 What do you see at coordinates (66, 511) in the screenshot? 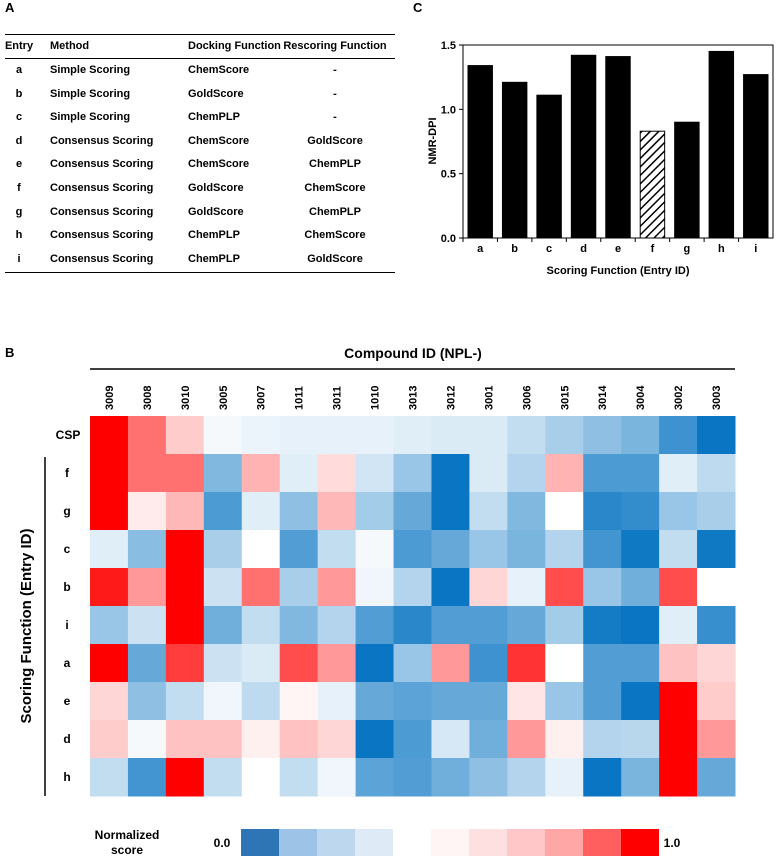
I see `heatmap-row-label: g` at bounding box center [66, 511].